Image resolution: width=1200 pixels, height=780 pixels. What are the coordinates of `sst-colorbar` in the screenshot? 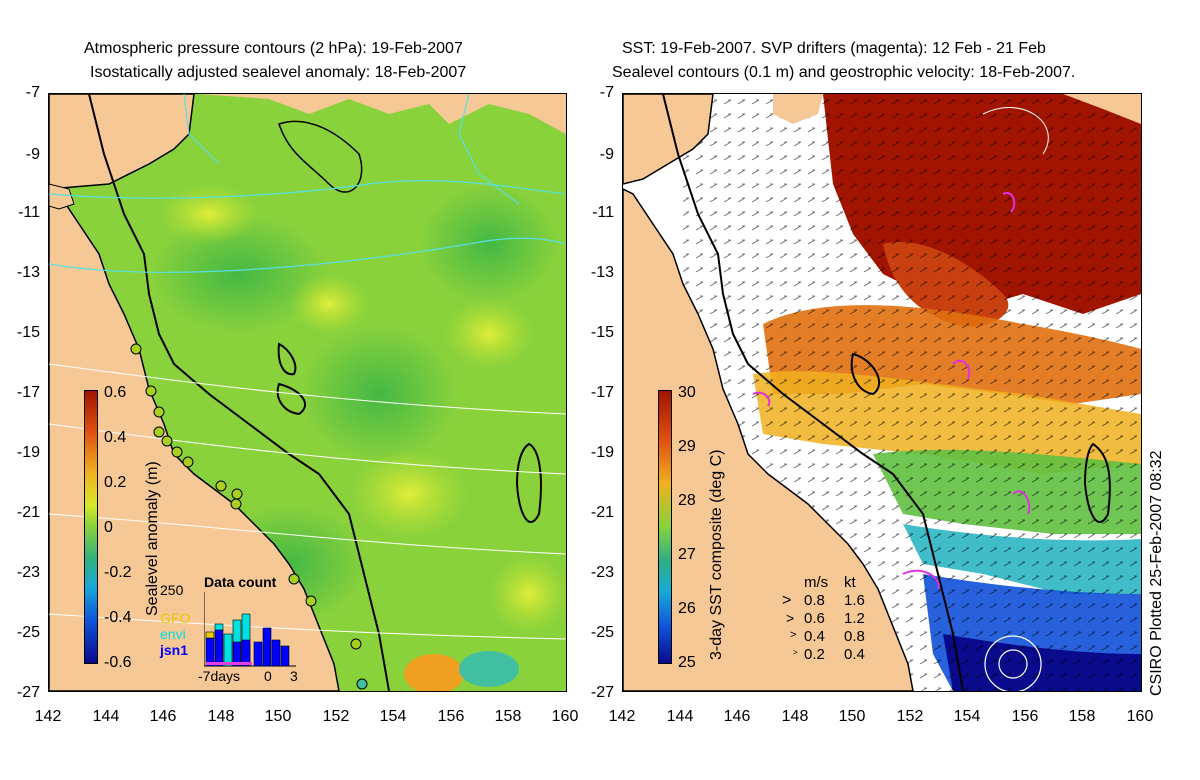 It's located at (665, 527).